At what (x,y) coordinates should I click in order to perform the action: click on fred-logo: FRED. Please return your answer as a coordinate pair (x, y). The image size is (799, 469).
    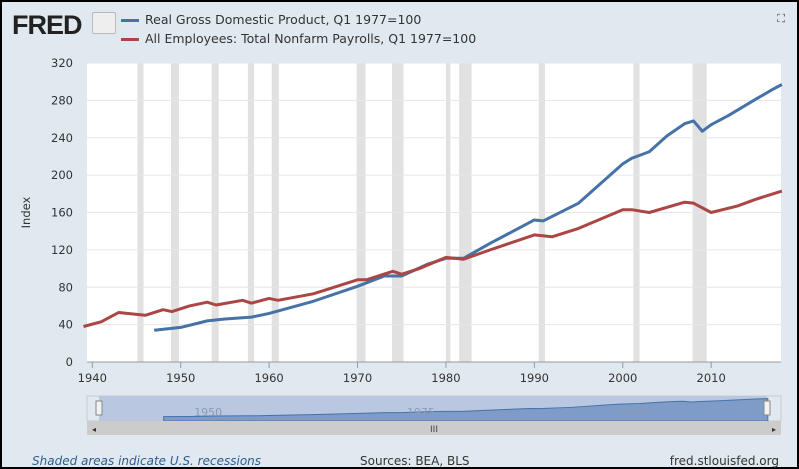
    Looking at the image, I should click on (47, 25).